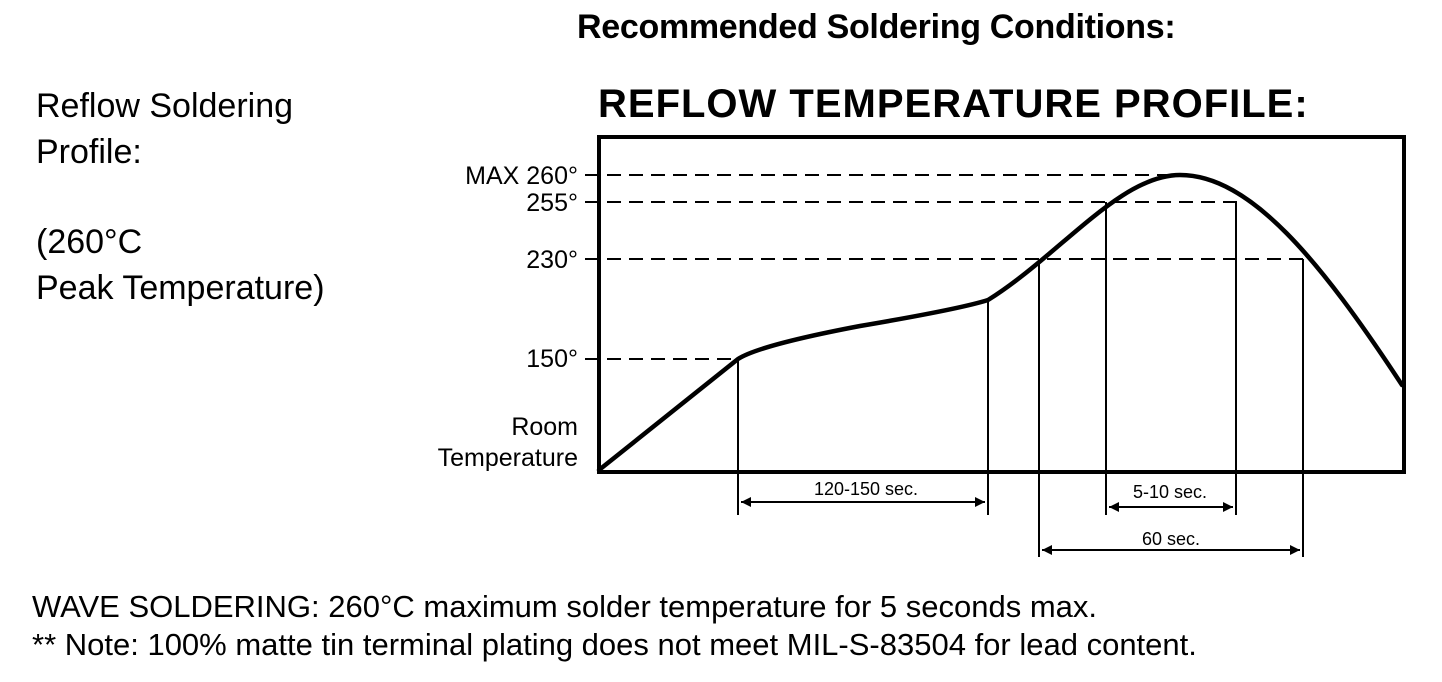  Describe the element at coordinates (89, 152) in the screenshot. I see `side-label-line-2: Profile:` at that location.